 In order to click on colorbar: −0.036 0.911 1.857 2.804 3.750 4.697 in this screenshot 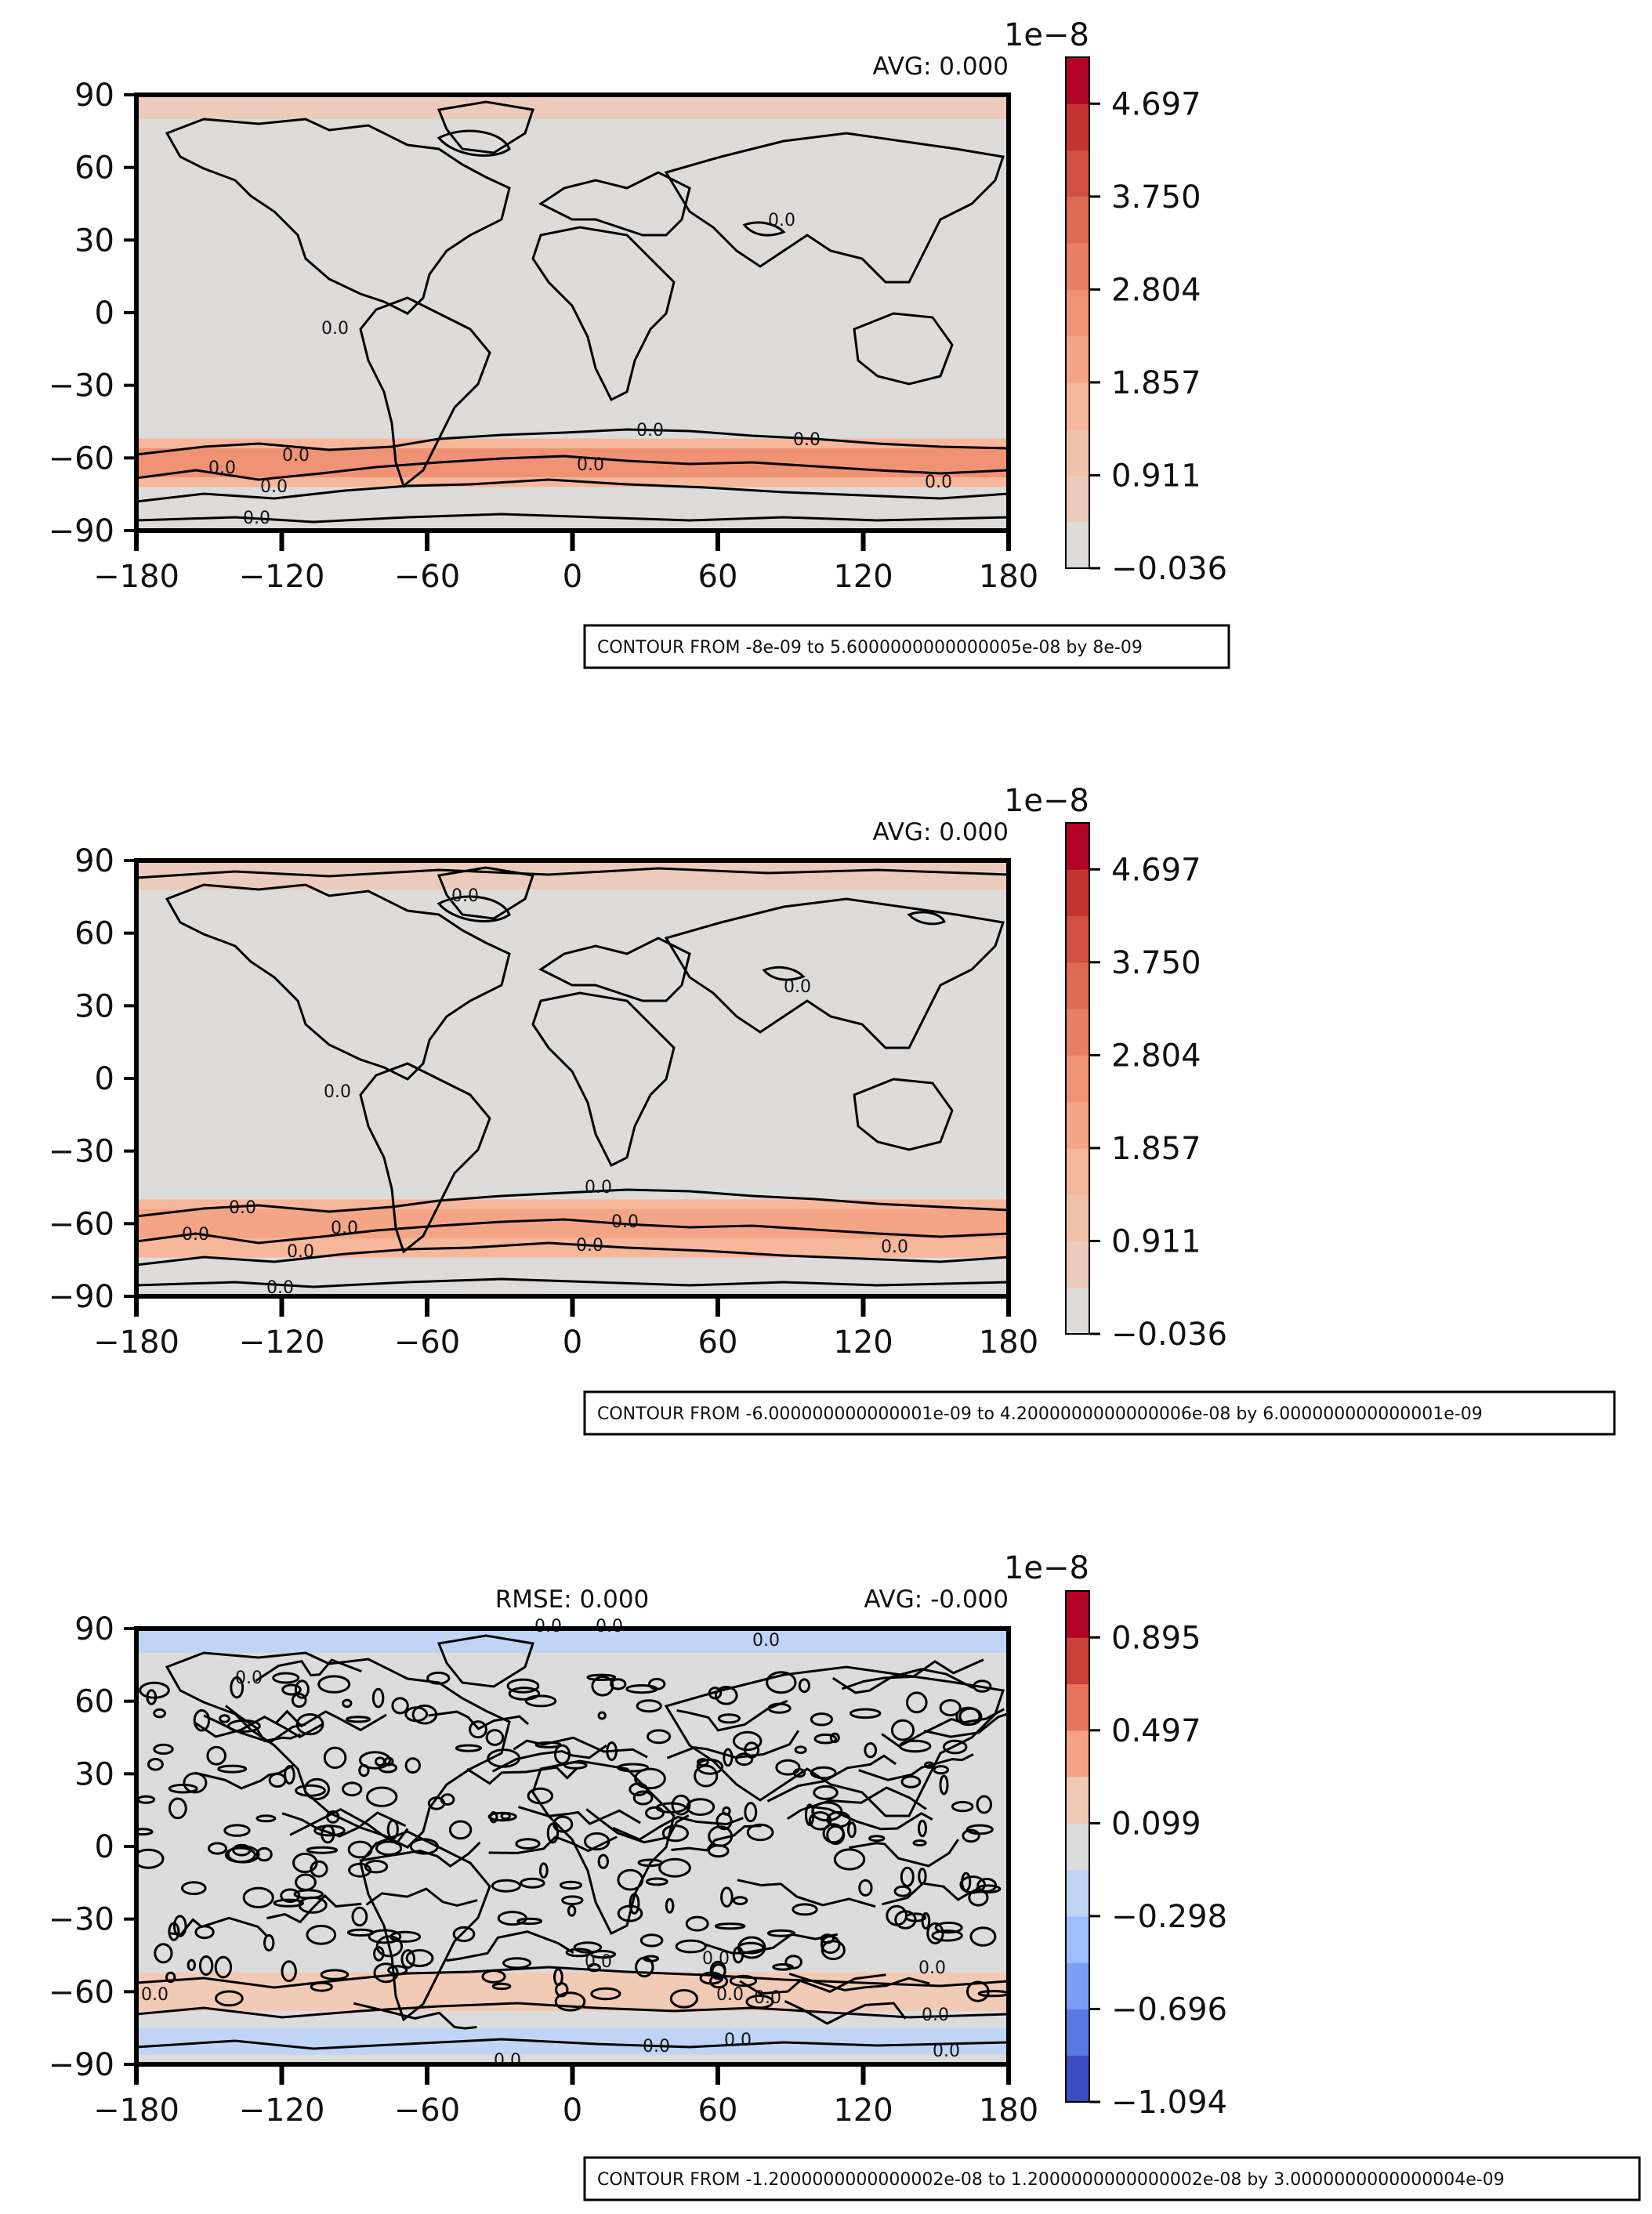, I will do `click(1146, 321)`.